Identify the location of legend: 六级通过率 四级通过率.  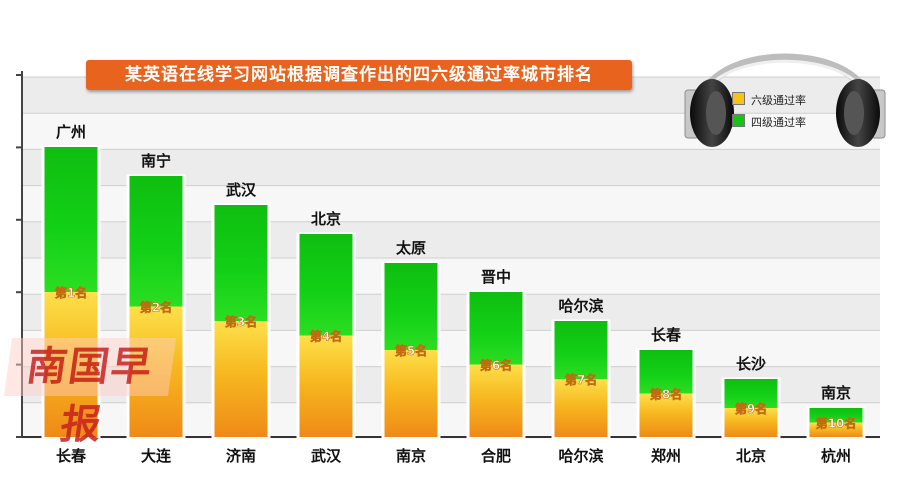
(780, 113).